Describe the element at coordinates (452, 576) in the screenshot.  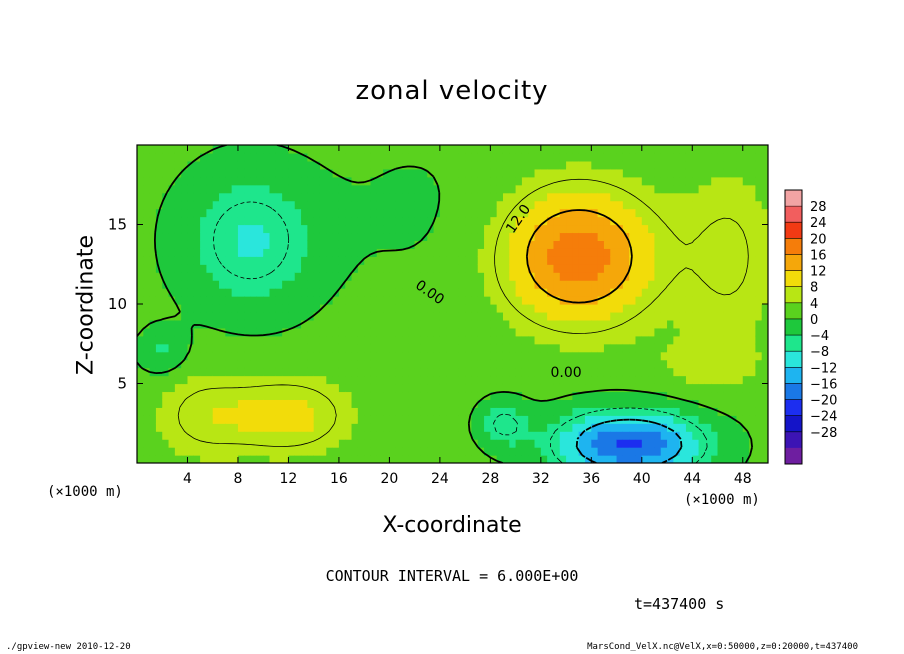
I see `contour-interval-note: CONTOUR INTERVAL = 6.000E+00` at that location.